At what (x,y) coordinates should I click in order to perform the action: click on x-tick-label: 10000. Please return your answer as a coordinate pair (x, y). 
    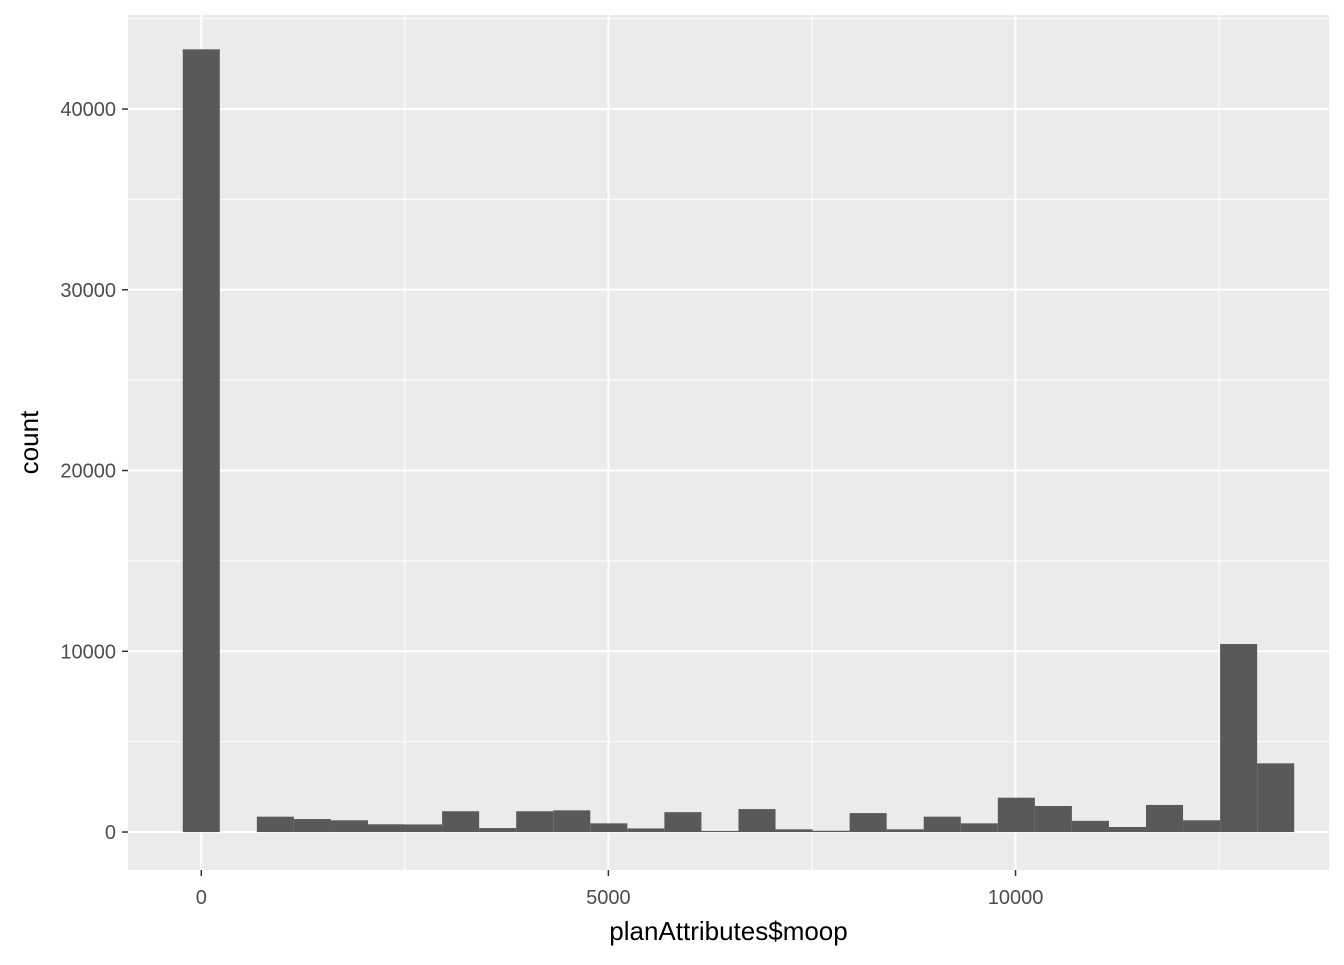
    Looking at the image, I should click on (1016, 898).